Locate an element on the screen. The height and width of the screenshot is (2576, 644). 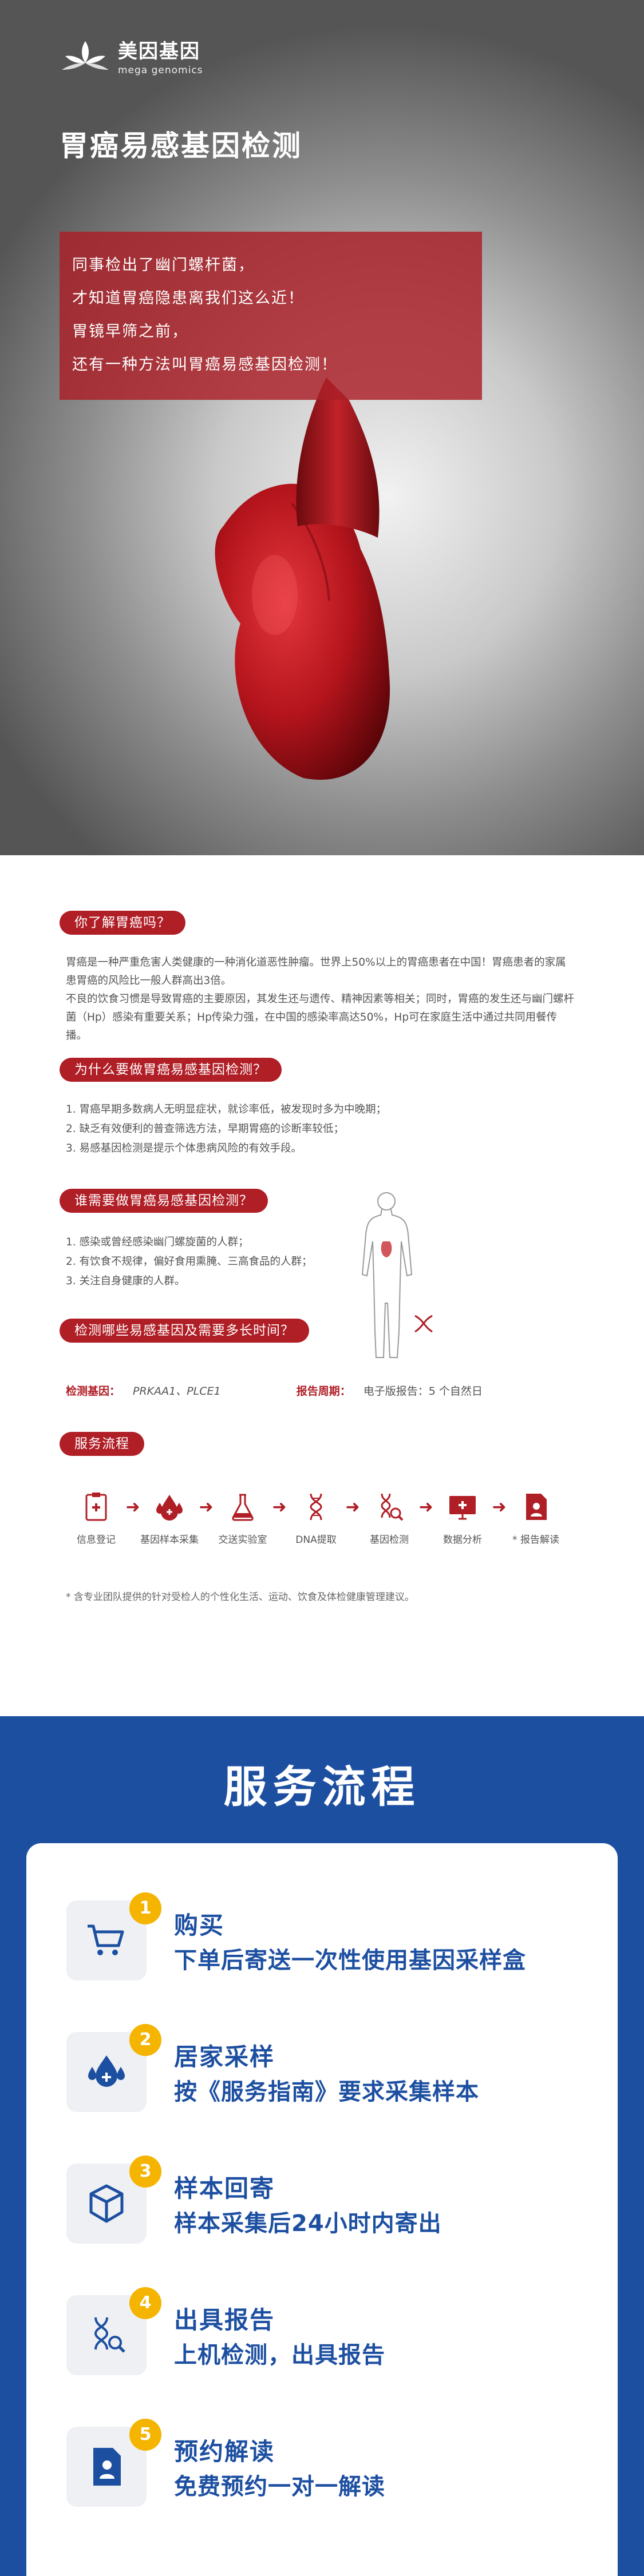
service-step-3: 3 样本回寄 样本采集后24小时内寄出 is located at coordinates (329, 2202).